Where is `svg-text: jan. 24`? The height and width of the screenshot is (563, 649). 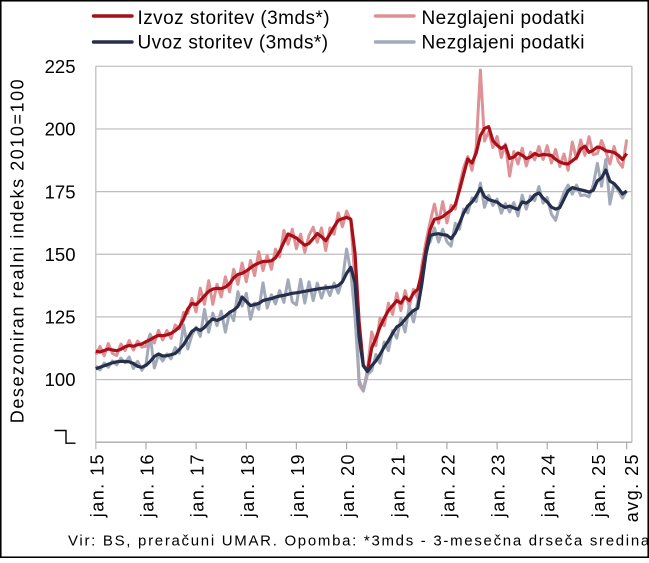 svg-text: jan. 24 is located at coordinates (549, 485).